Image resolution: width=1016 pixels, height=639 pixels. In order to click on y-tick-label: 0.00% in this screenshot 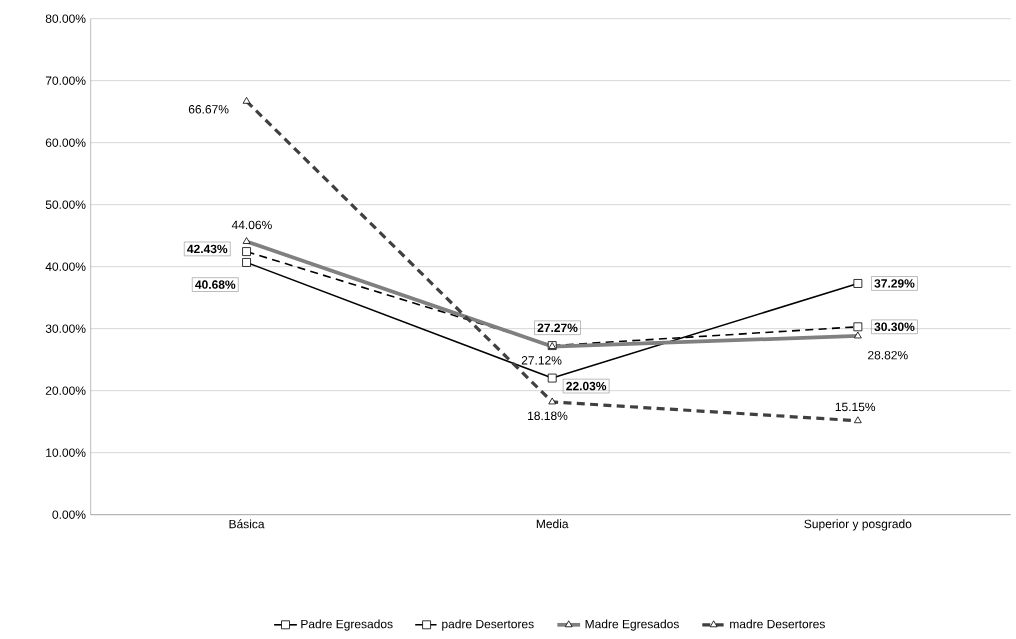, I will do `click(69, 515)`.